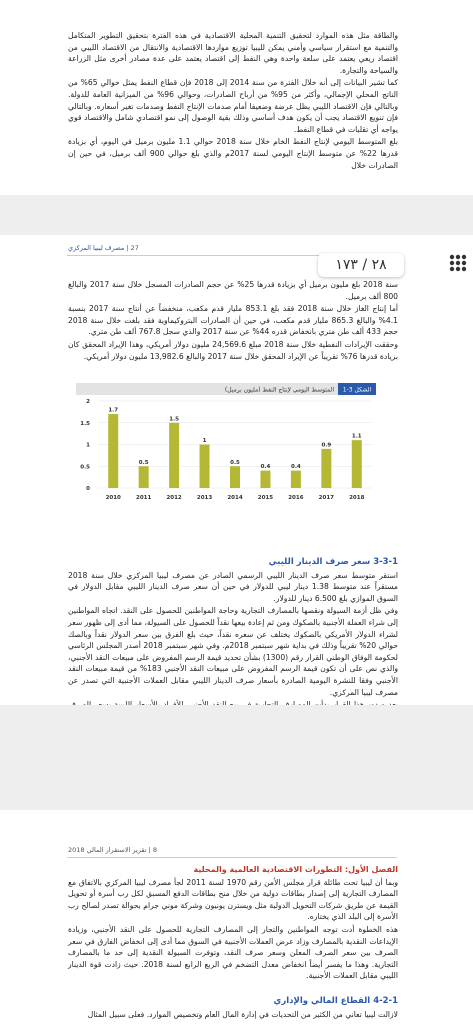  I want to click on header-text: تقرير الاستقرار المالي 2018, so click(107, 850).